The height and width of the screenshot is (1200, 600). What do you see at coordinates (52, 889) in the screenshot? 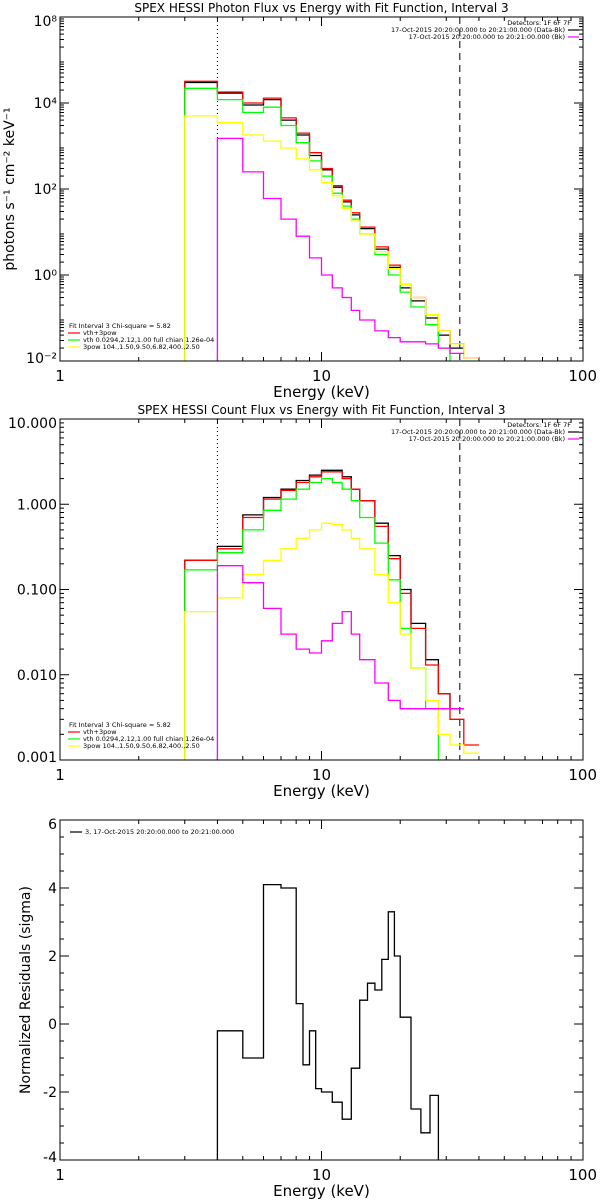
I see `y-tick-label: 4` at bounding box center [52, 889].